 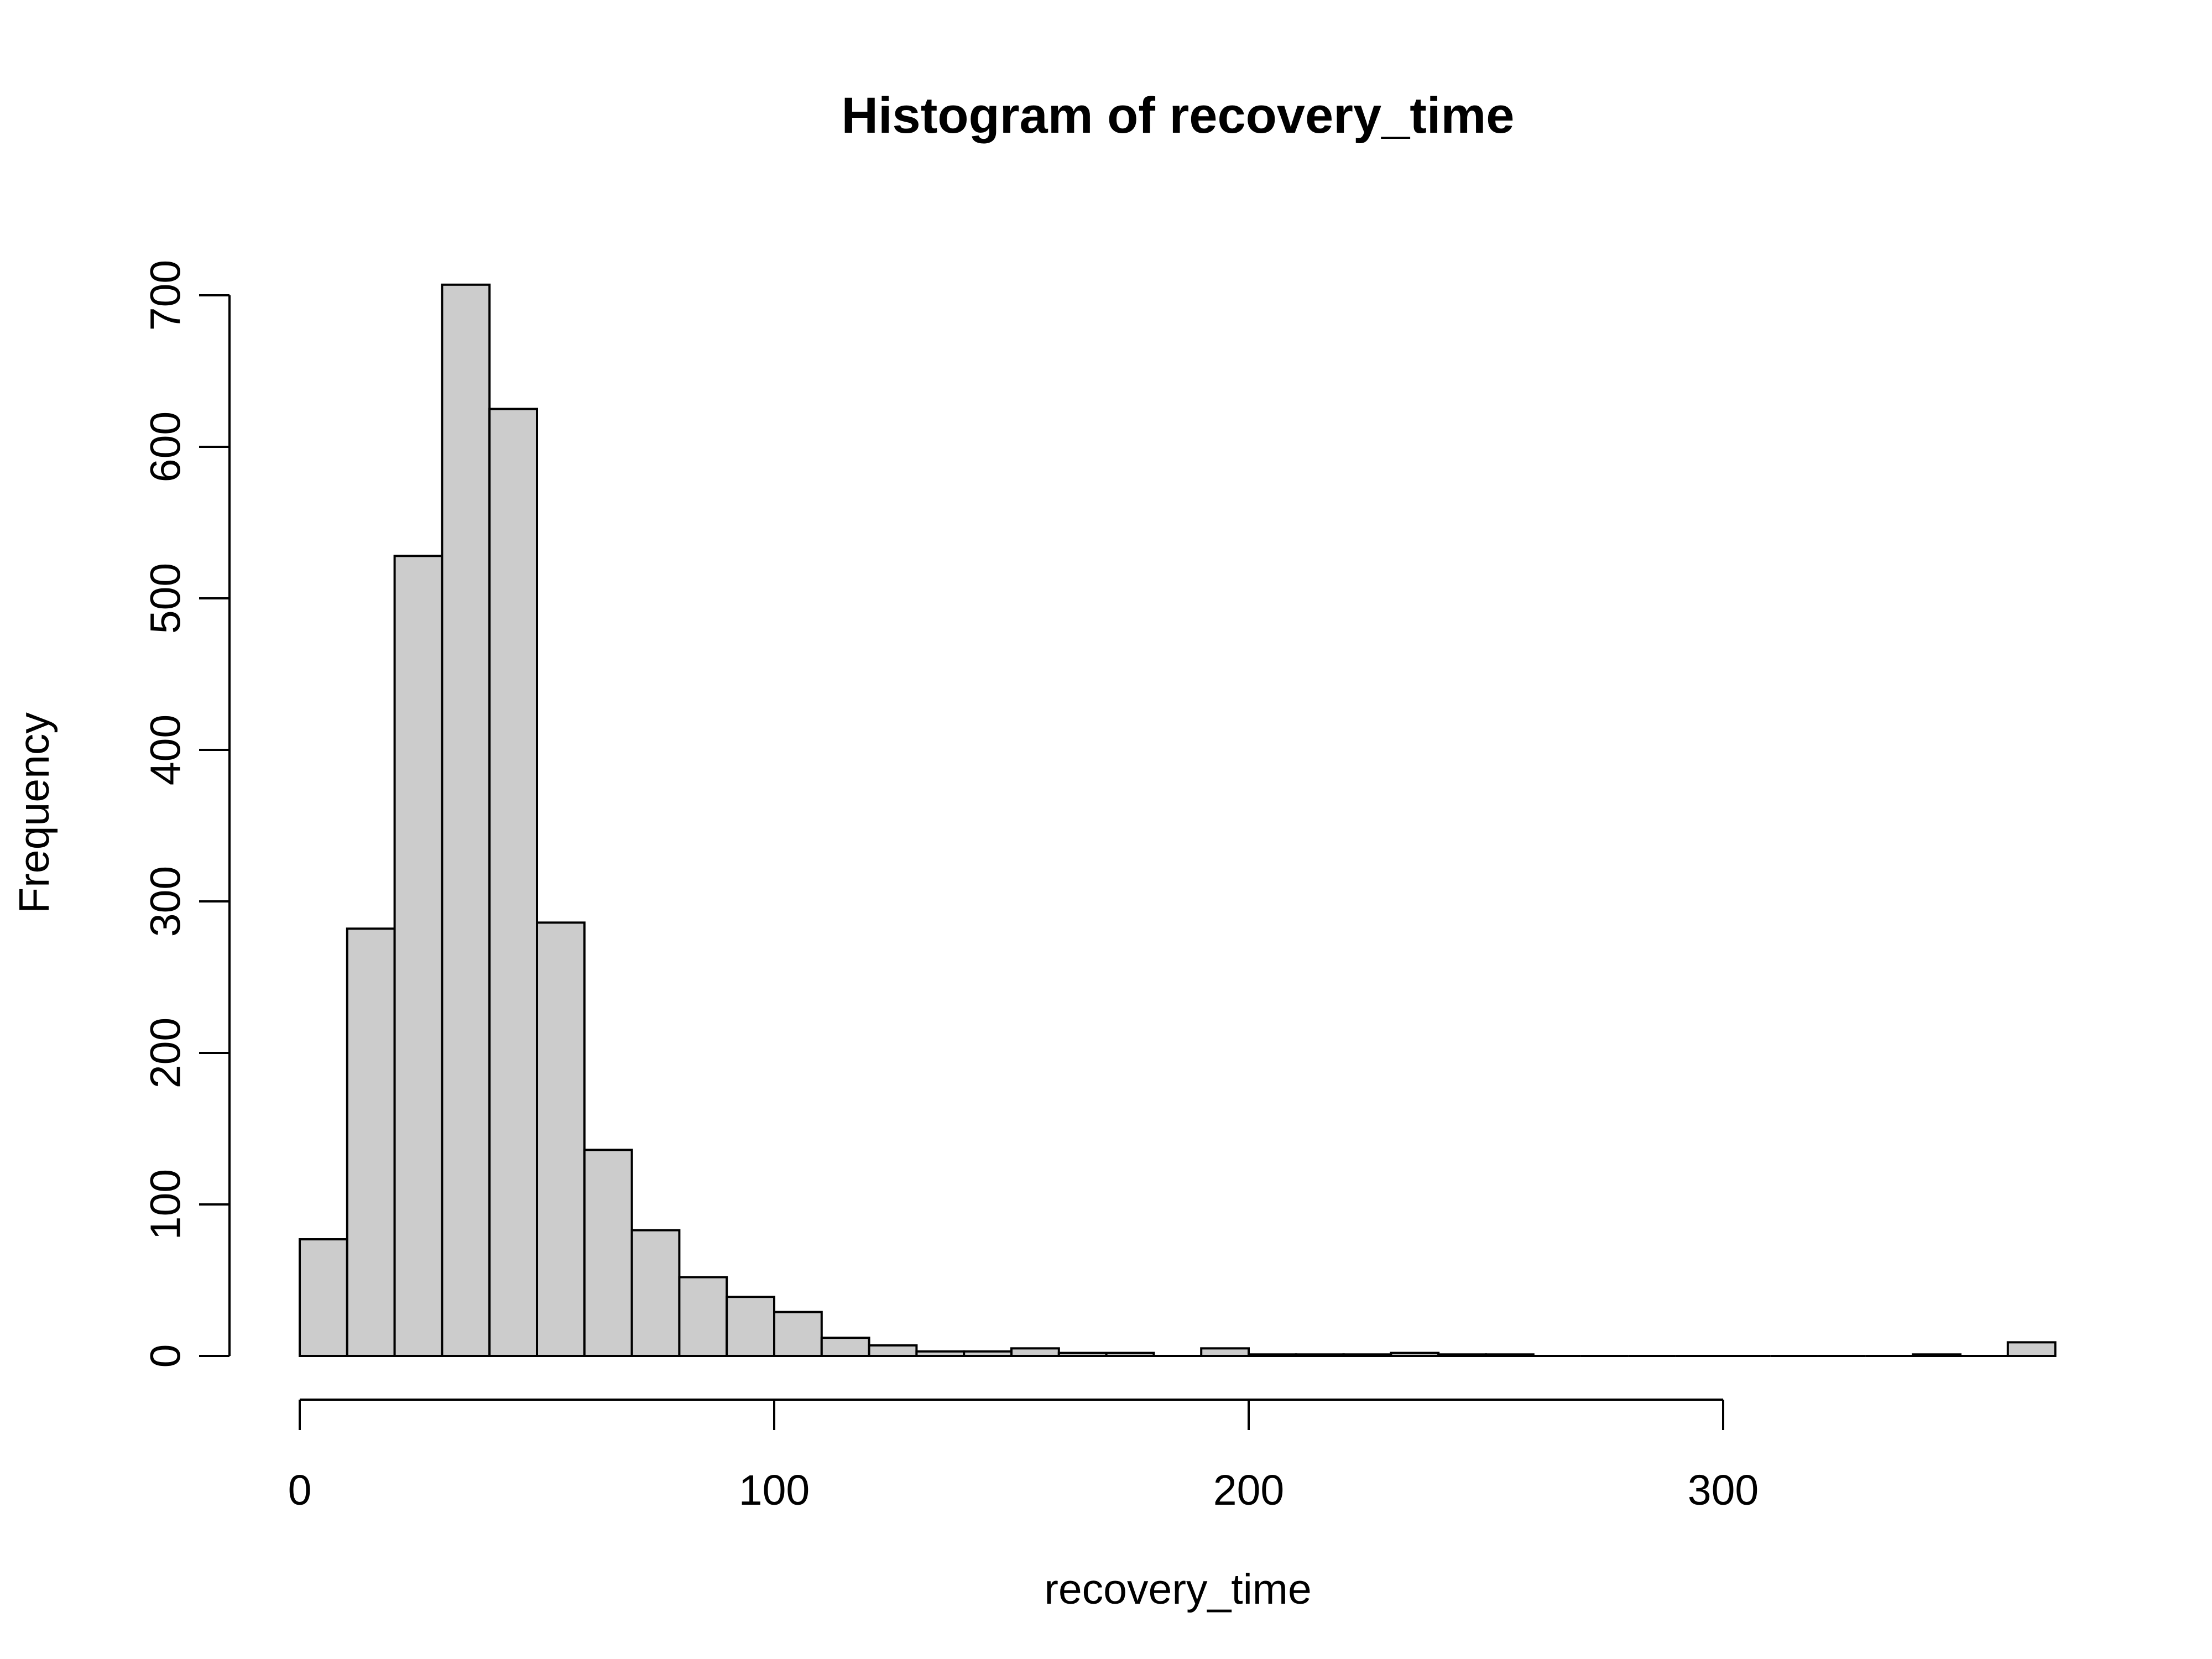 I want to click on x-tick-label: 100, so click(x=775, y=1490).